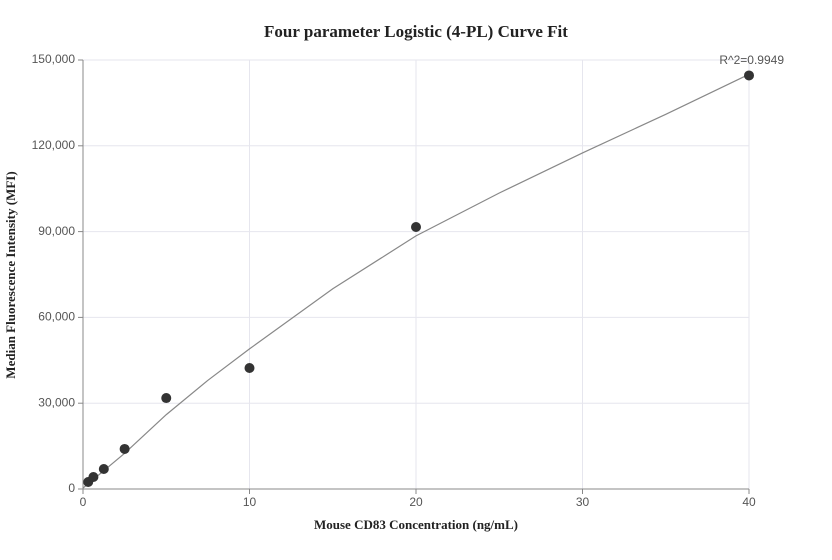  I want to click on y-tick-label: 90,000, so click(56, 231).